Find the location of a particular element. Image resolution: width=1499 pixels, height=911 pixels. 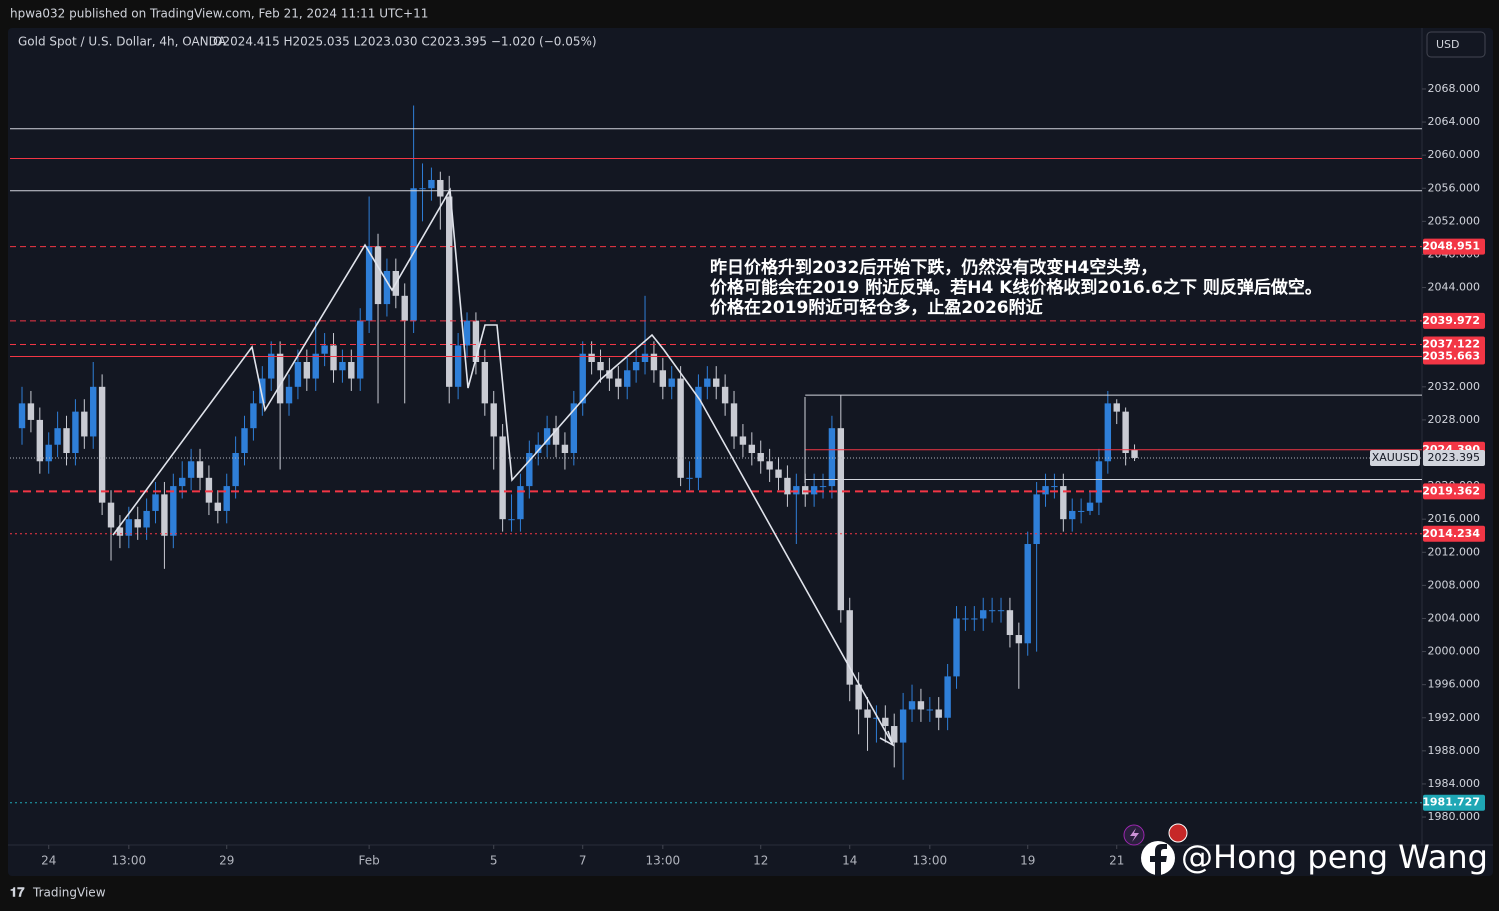

x-tick-label: 5 is located at coordinates (494, 861).